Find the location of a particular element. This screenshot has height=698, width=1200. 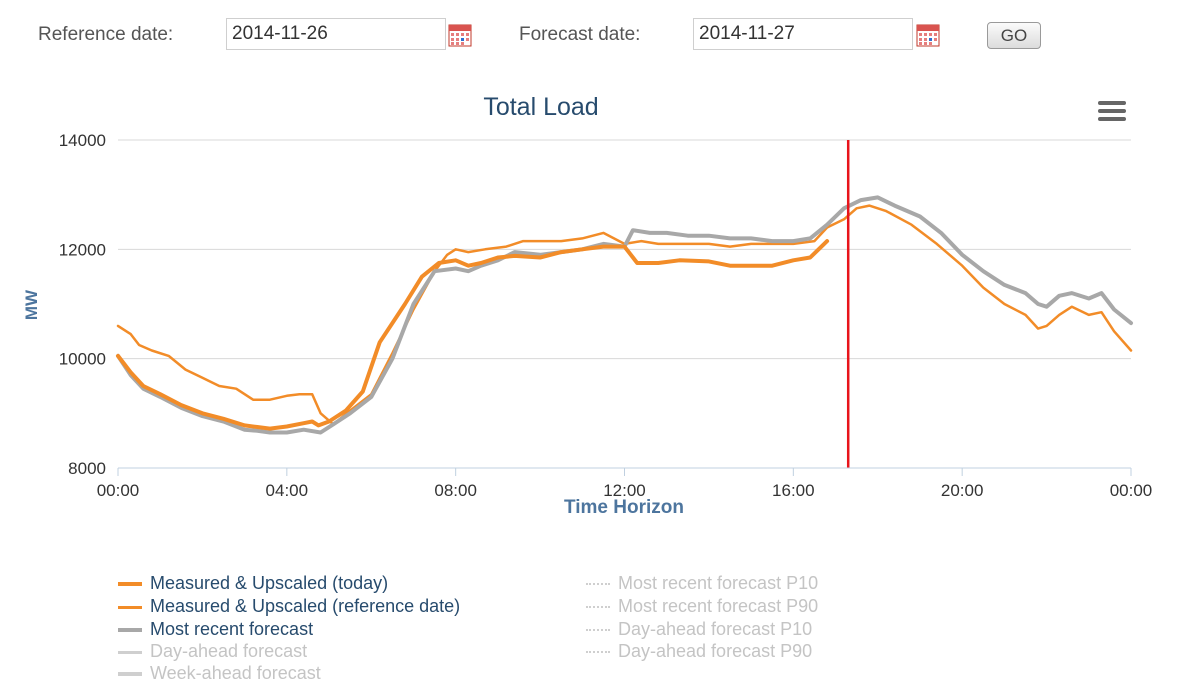

y-axis-title: MW is located at coordinates (31, 304).